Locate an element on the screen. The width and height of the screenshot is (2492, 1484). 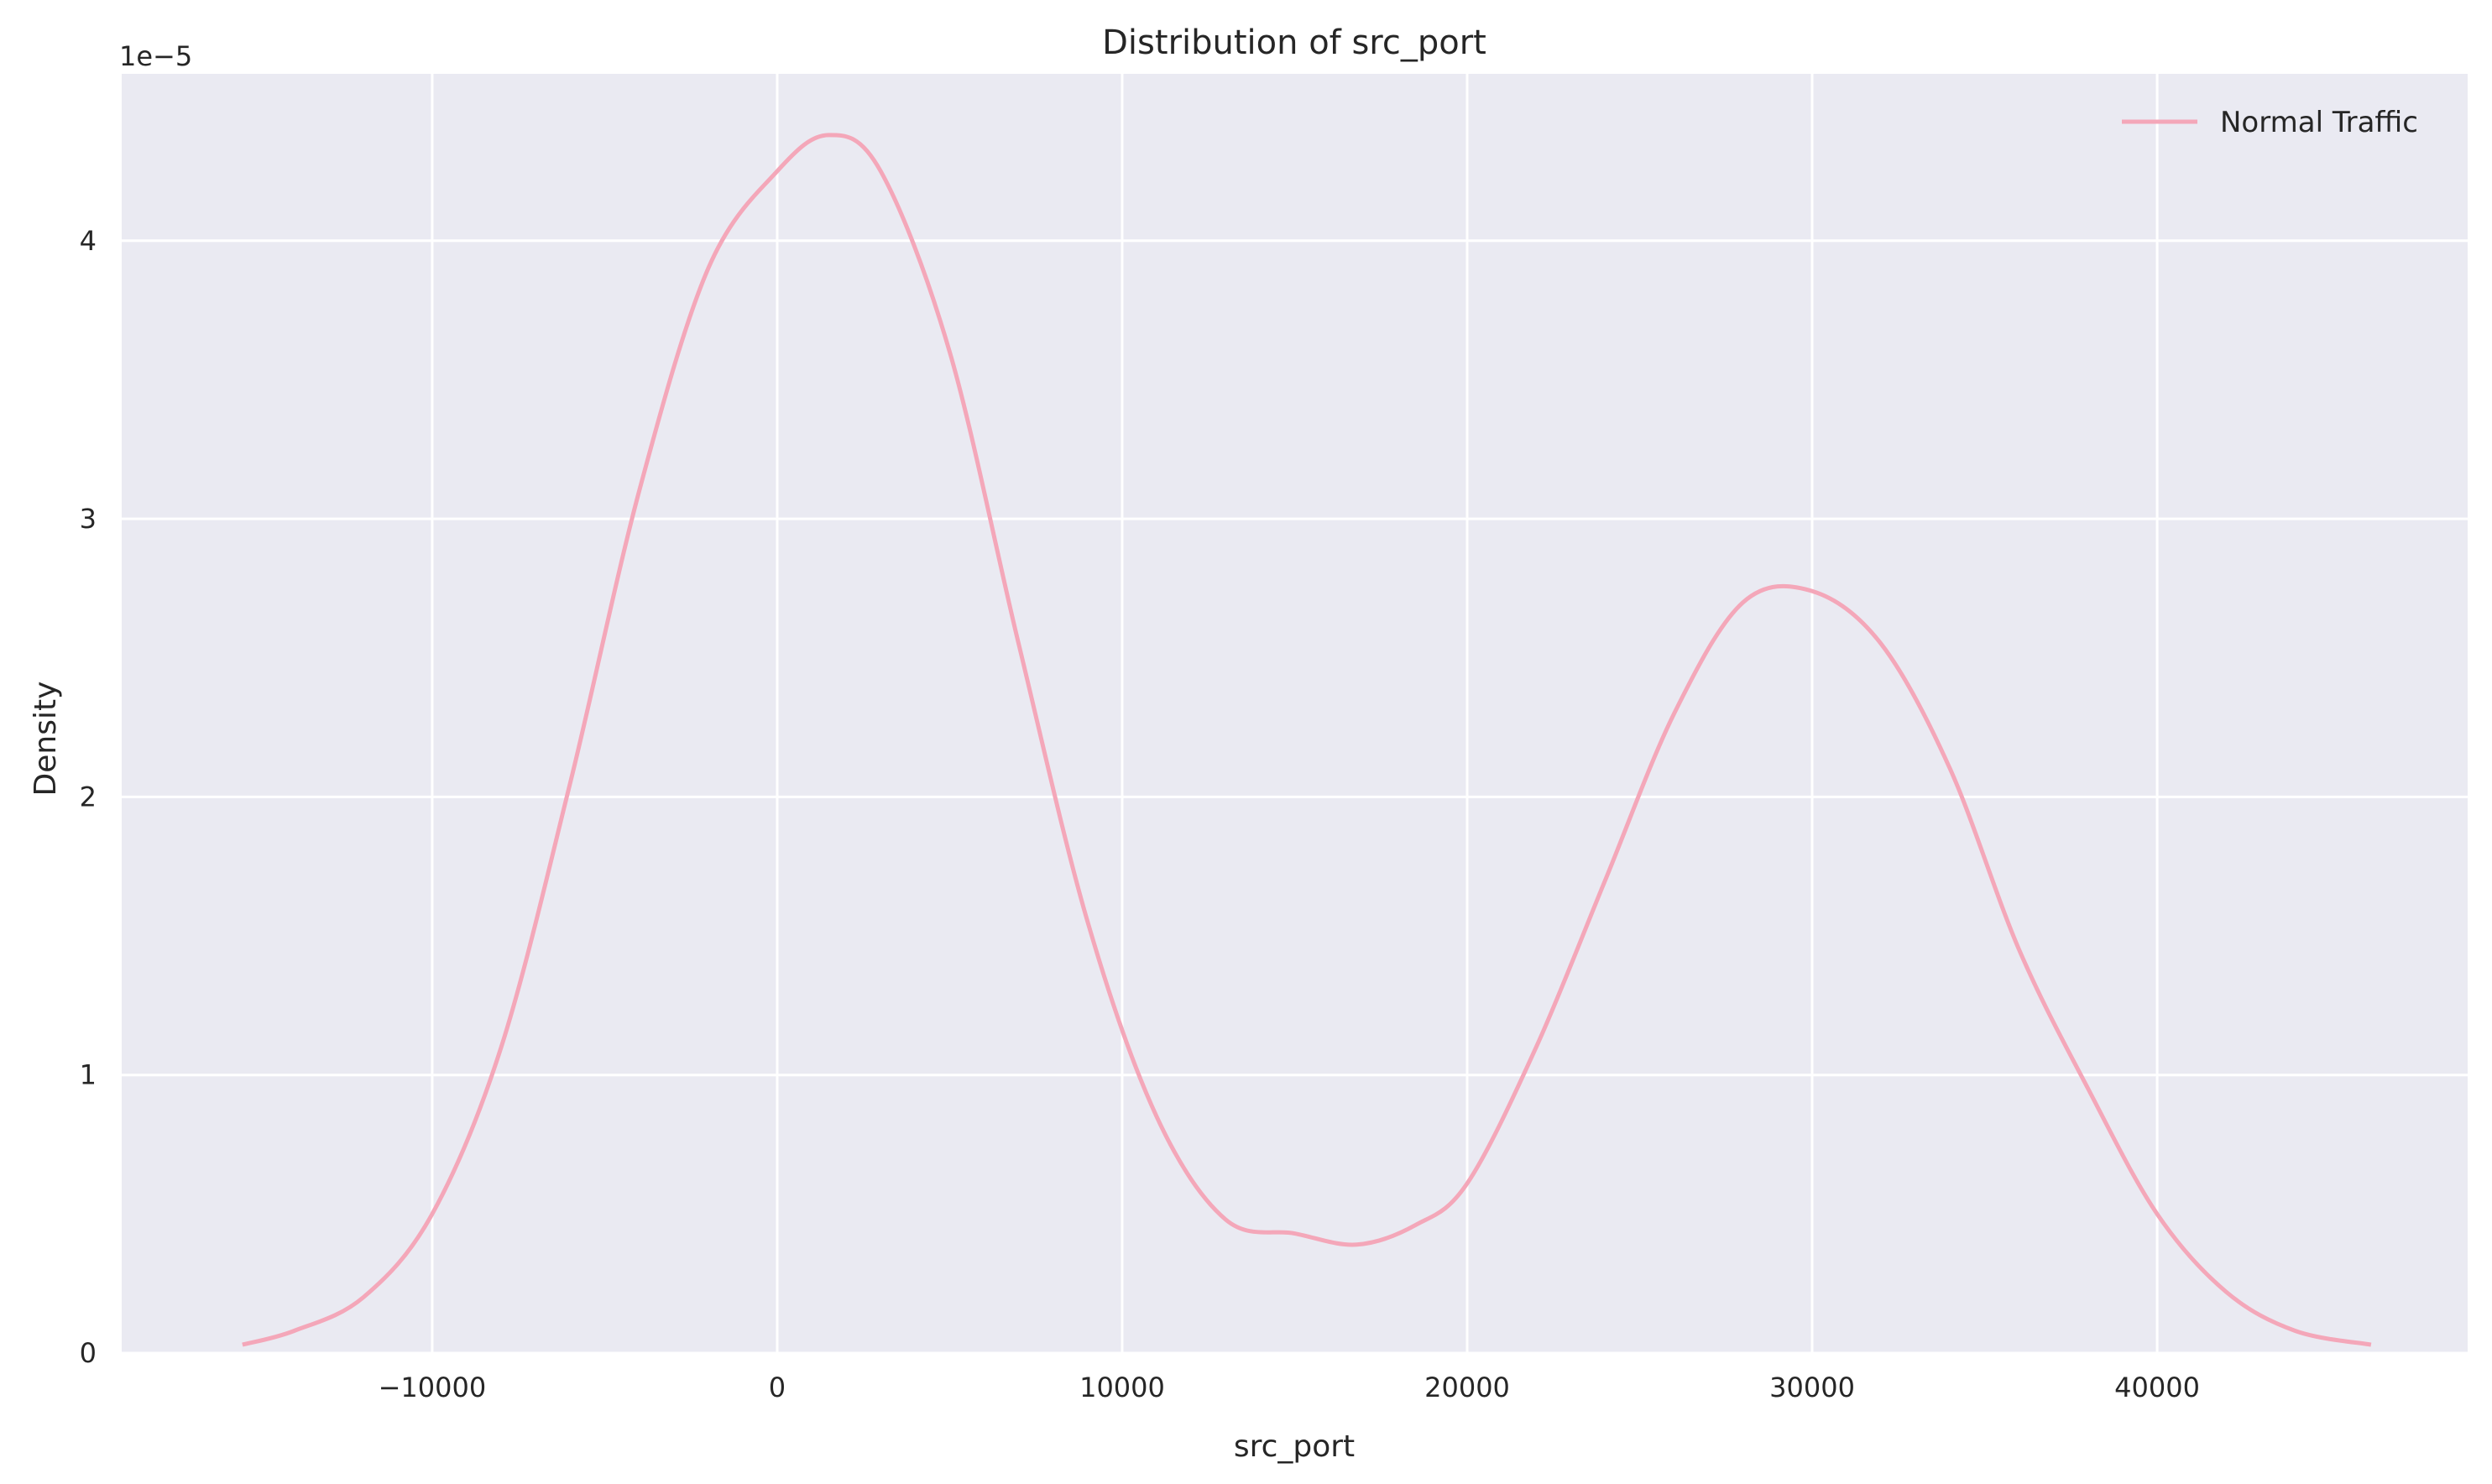
y-offset-label: 1e−5 is located at coordinates (155, 56).